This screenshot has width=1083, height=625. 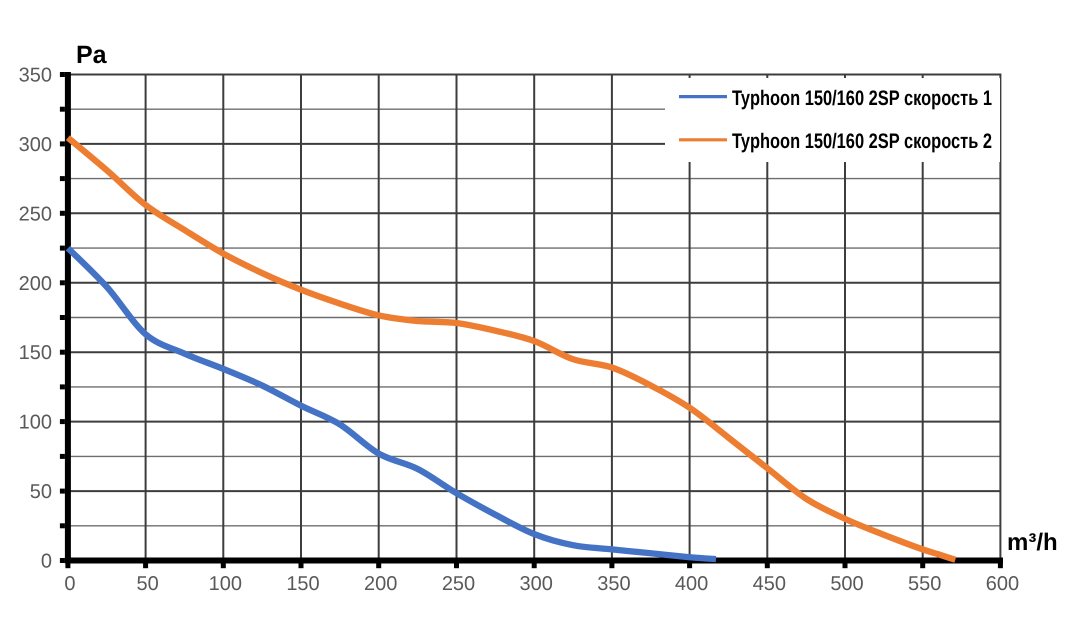 I want to click on svg-text: 400, so click(x=691, y=584).